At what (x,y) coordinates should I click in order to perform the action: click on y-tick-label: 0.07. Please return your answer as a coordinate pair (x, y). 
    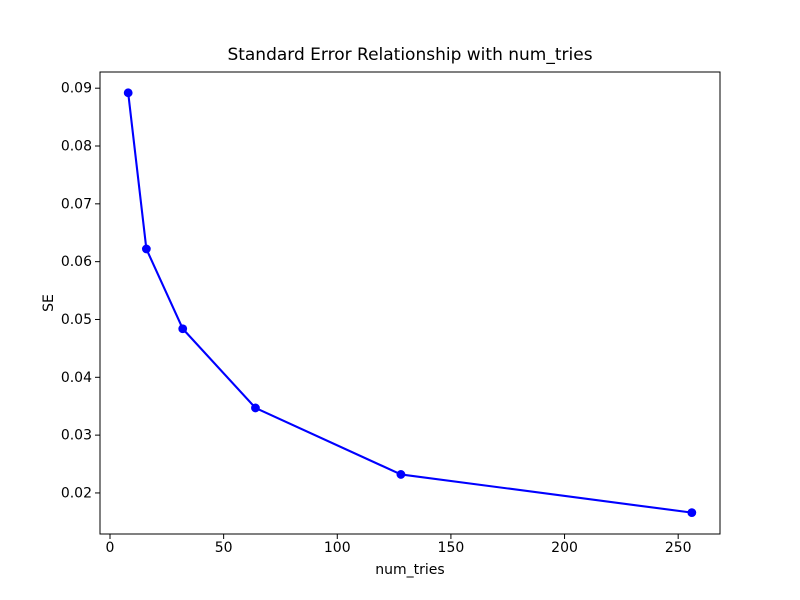
    Looking at the image, I should click on (76, 204).